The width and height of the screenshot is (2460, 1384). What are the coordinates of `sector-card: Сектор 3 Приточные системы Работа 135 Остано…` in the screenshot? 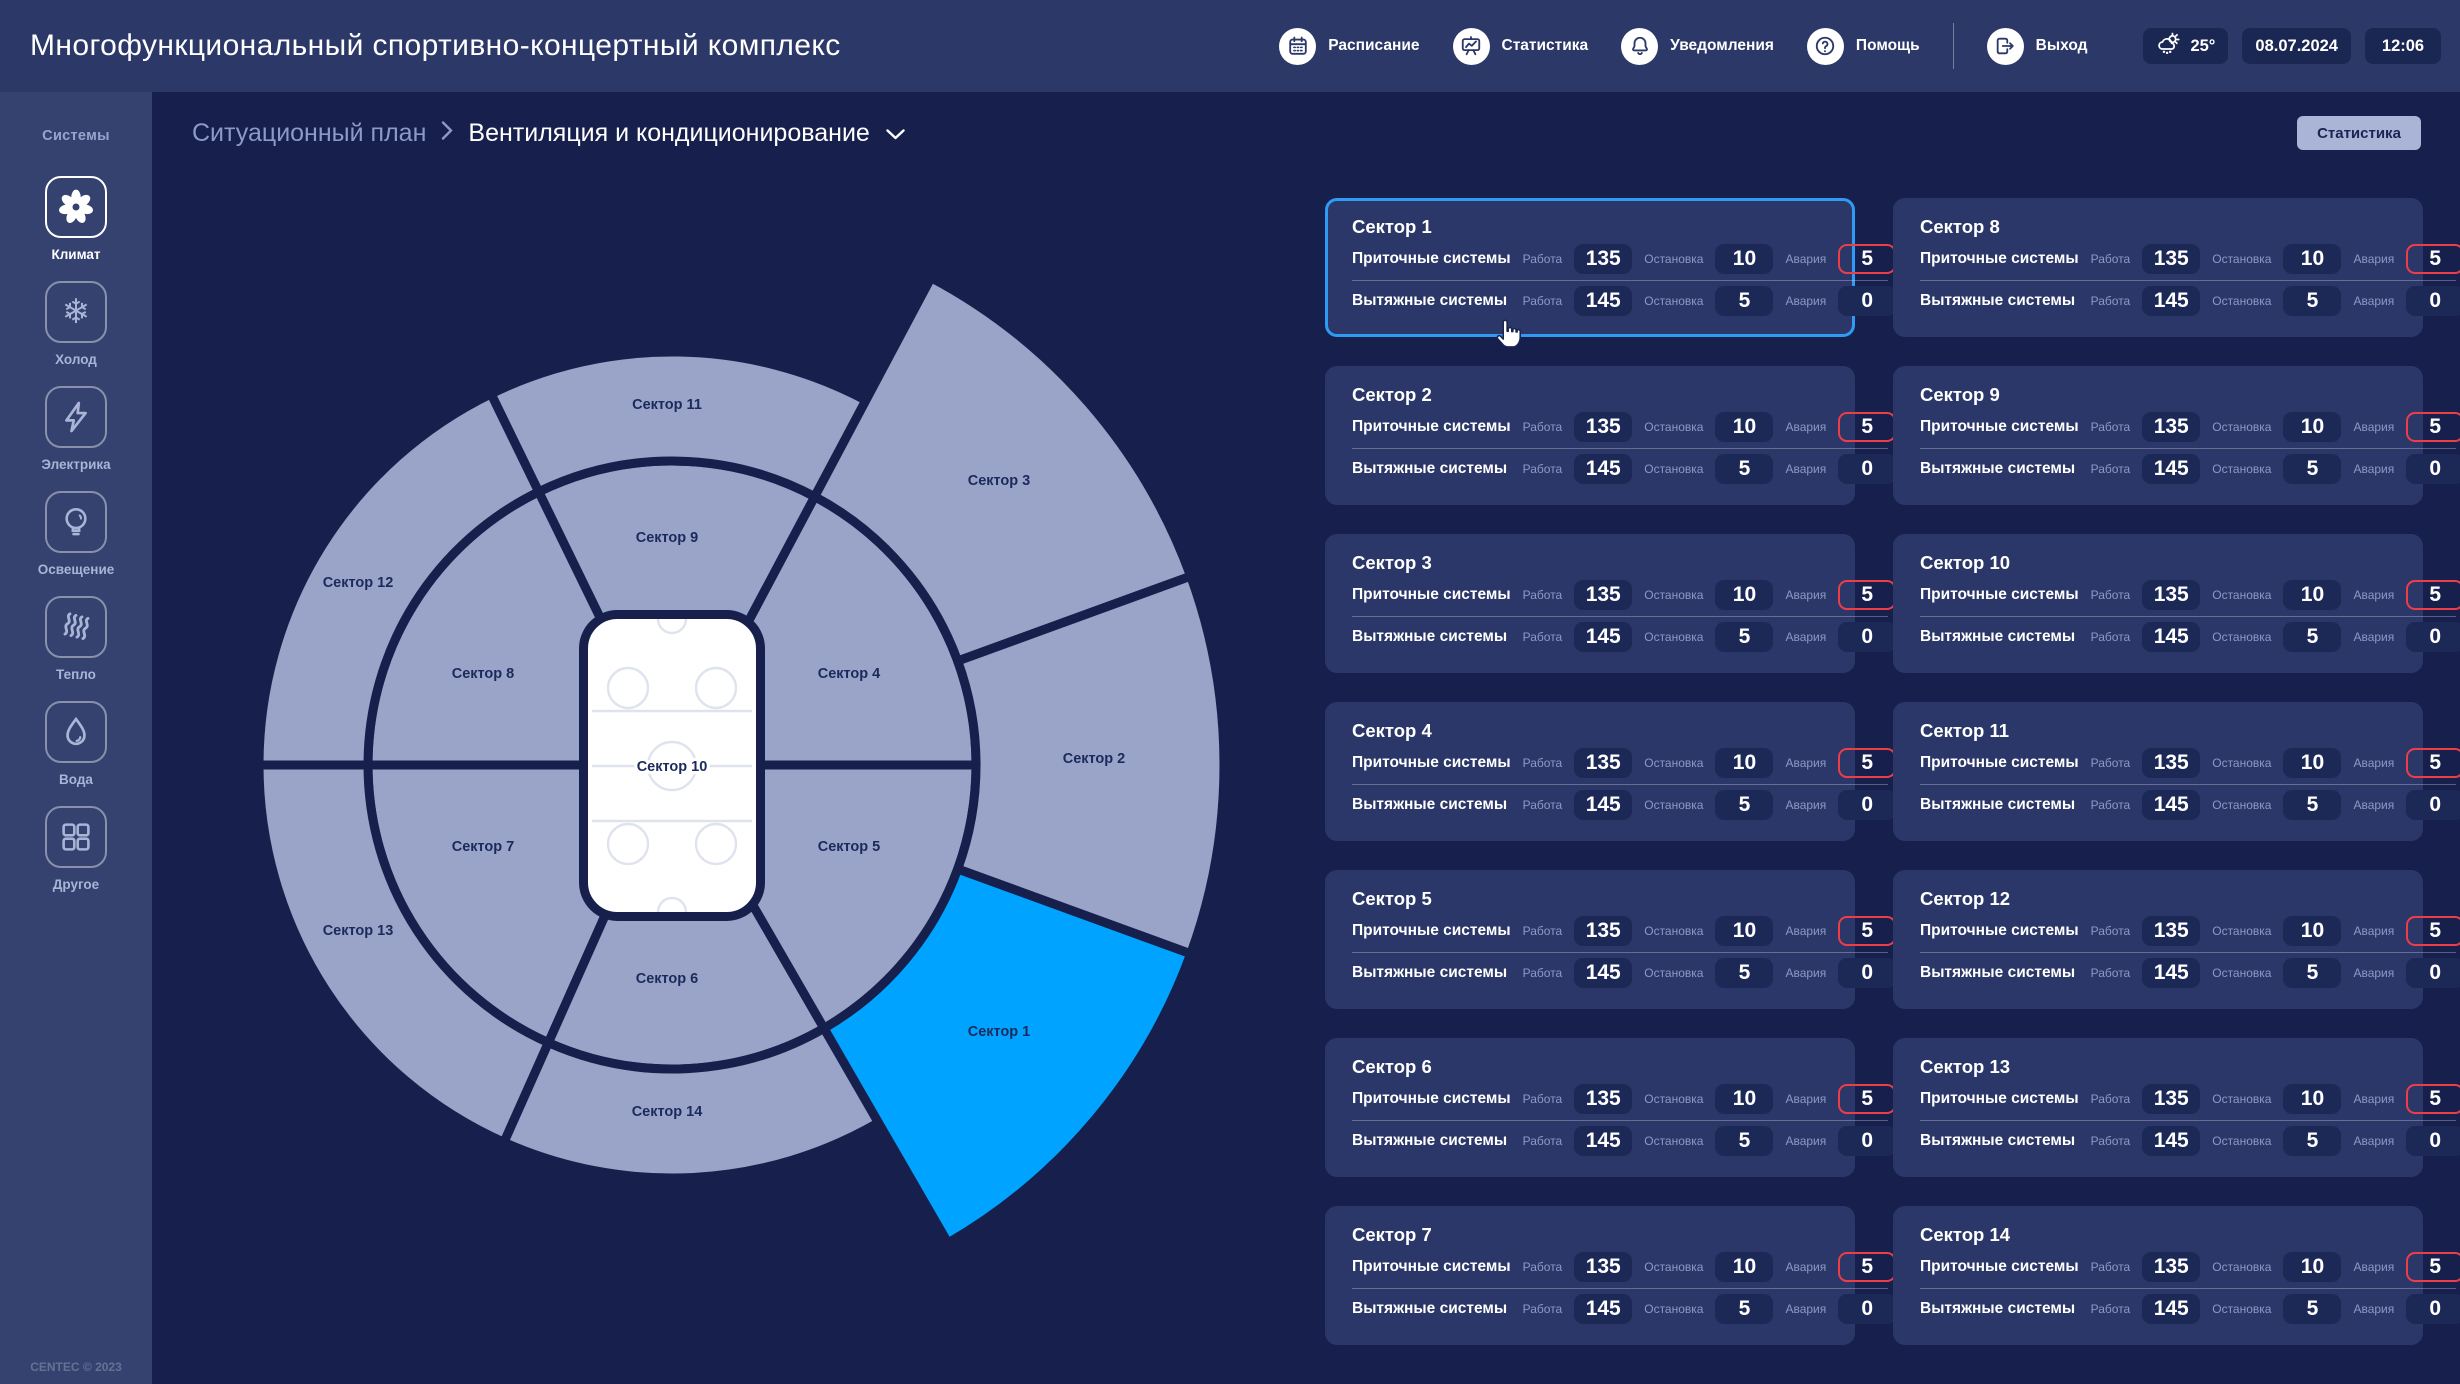 It's located at (1611, 603).